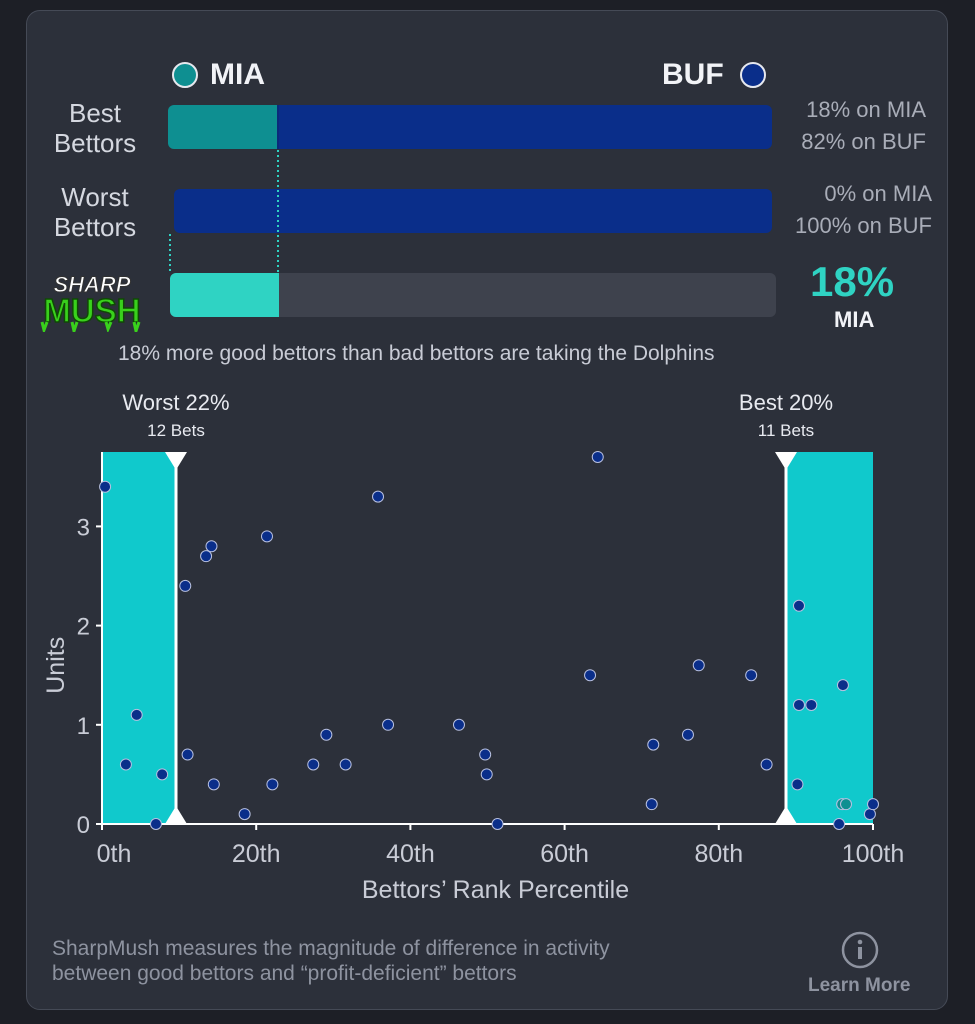  I want to click on worst-bettors-bar, so click(473, 211).